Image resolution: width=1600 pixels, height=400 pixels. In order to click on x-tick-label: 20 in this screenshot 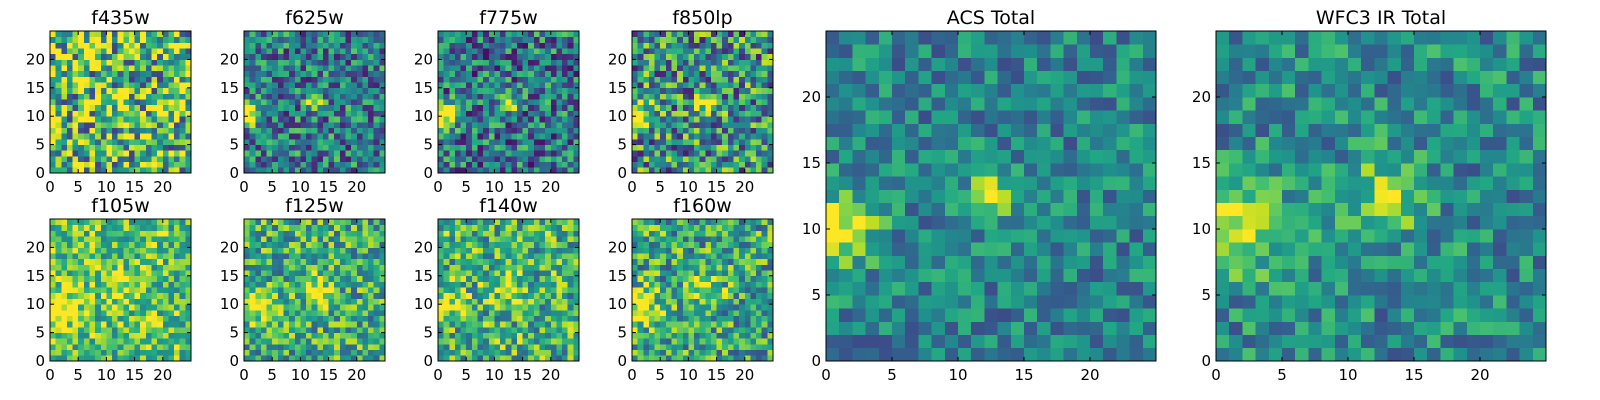, I will do `click(162, 375)`.